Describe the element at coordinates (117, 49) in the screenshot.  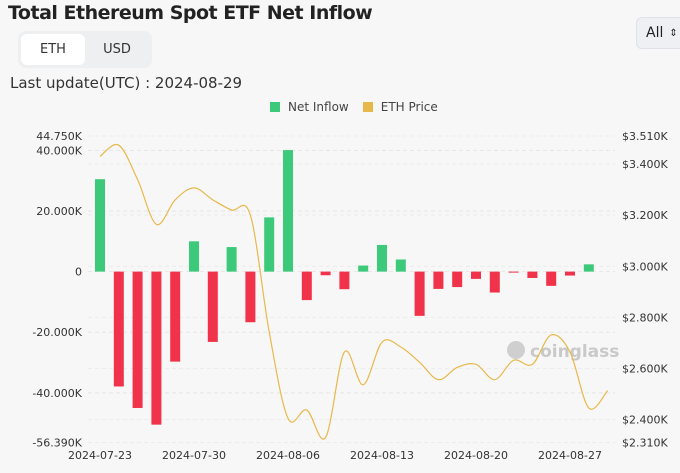
I see `toggle-usd: USD` at that location.